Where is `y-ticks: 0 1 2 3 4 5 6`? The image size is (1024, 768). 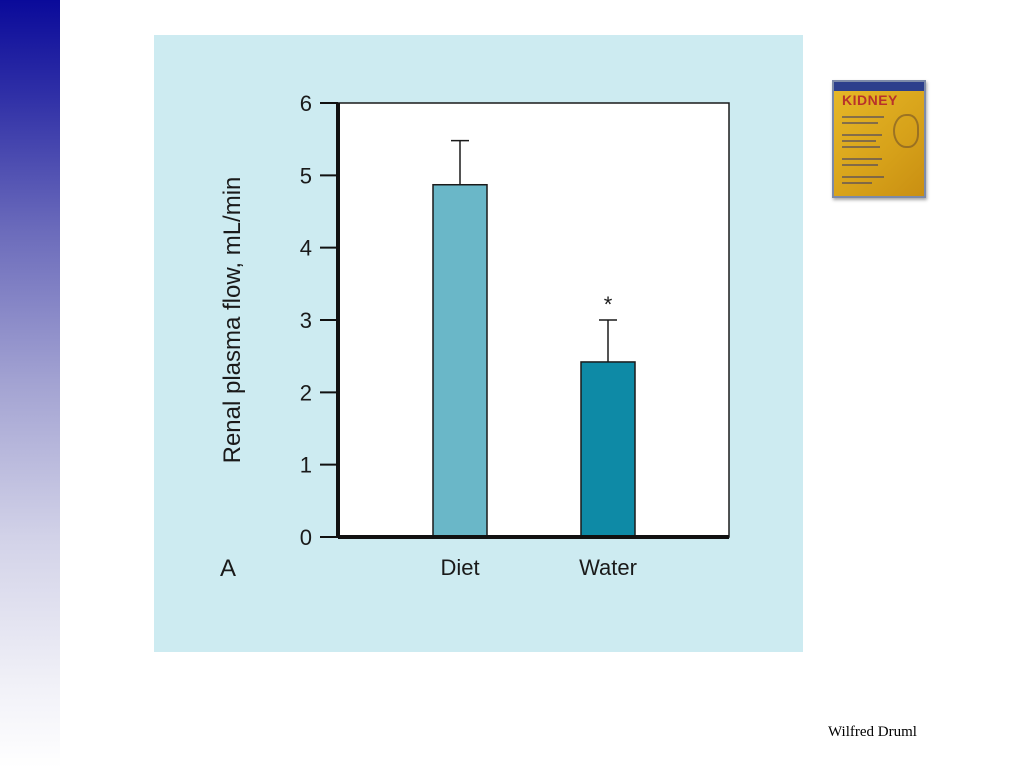
y-ticks: 0 1 2 3 4 5 6 is located at coordinates (319, 320).